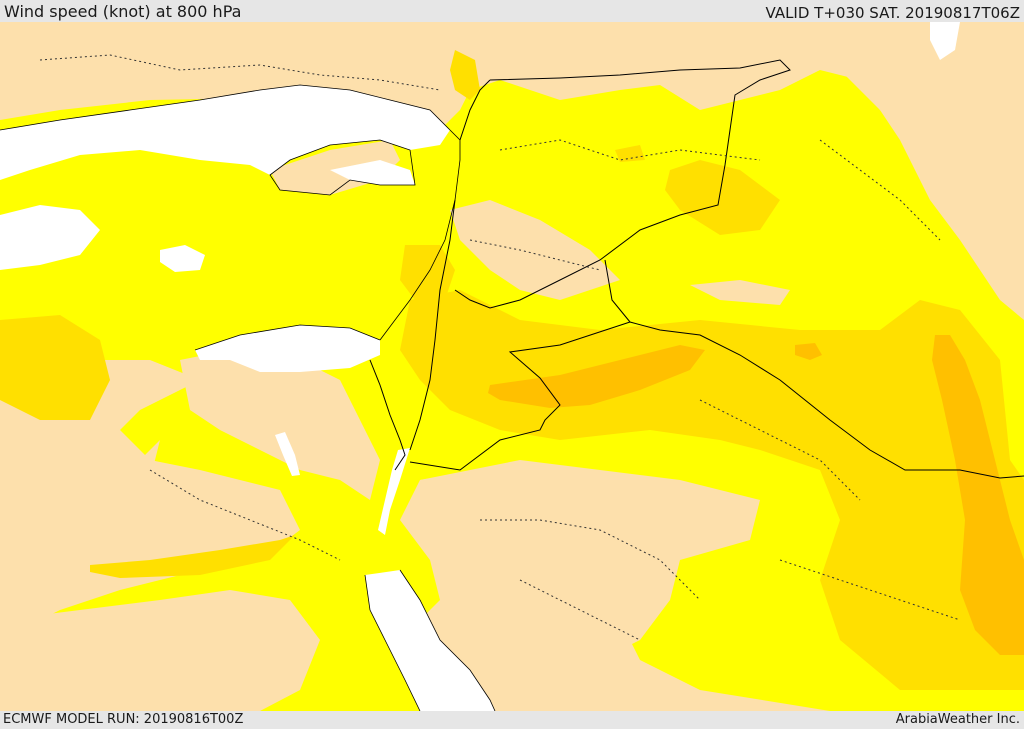 Image resolution: width=1024 pixels, height=729 pixels. I want to click on wind-band-gold-west, so click(55, 367).